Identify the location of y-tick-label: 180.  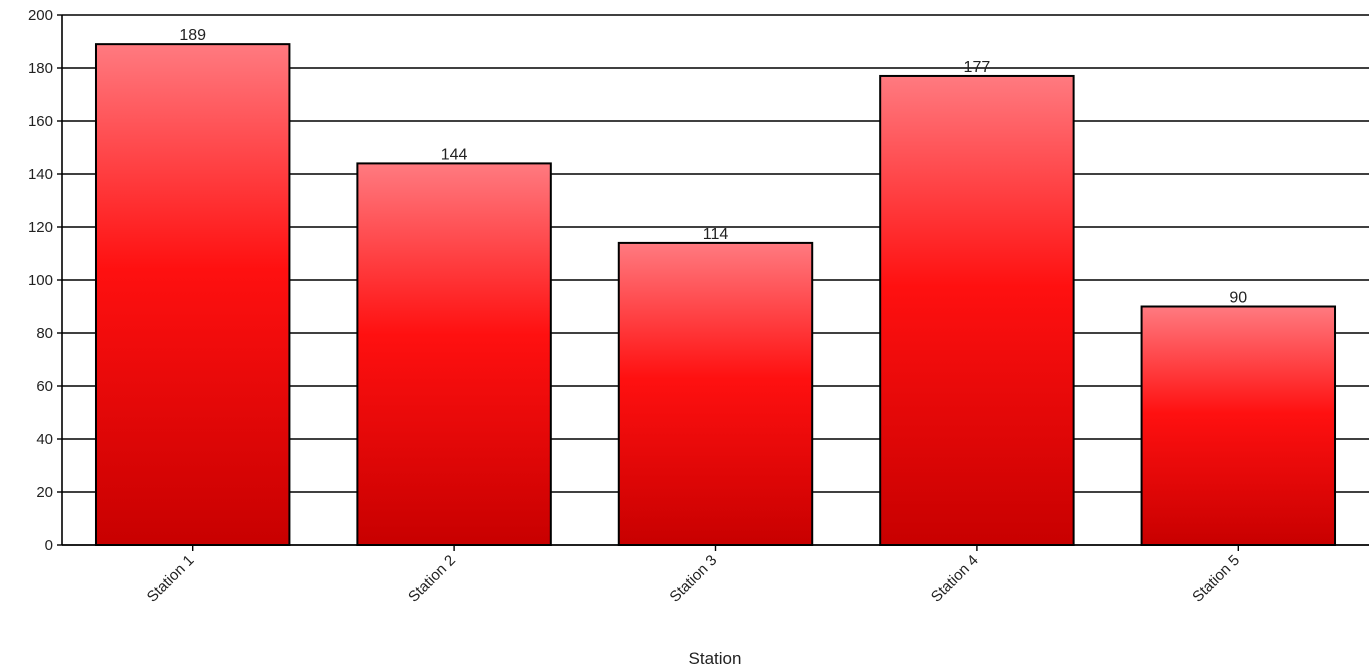
(40, 68).